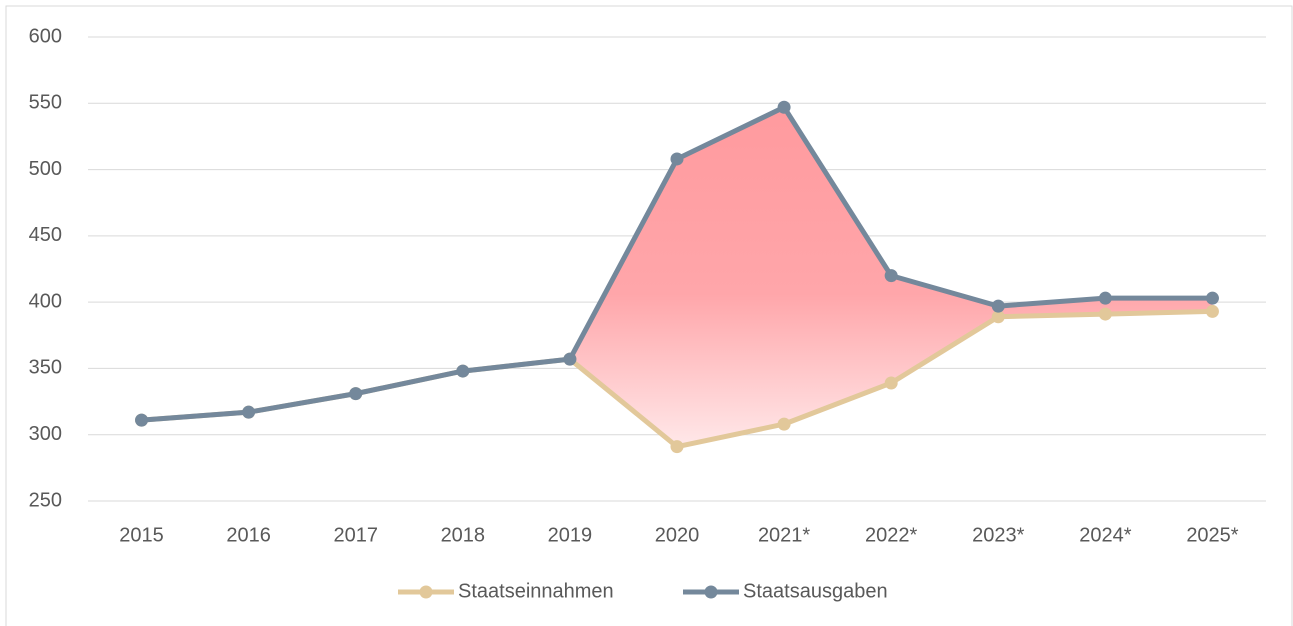  Describe the element at coordinates (784, 535) in the screenshot. I see `x-tick-label: 2021*` at that location.